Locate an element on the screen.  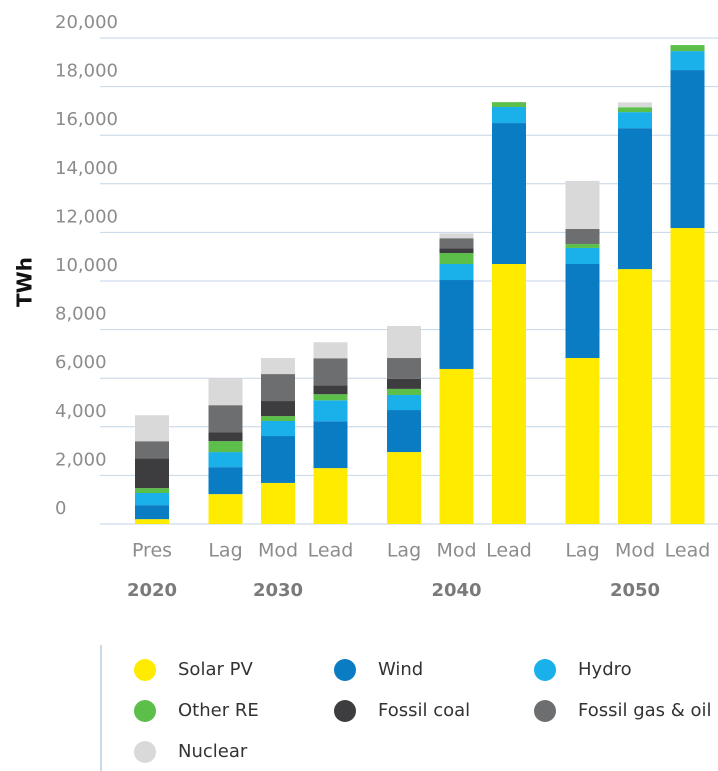
legend-label: Fossil coal is located at coordinates (424, 710).